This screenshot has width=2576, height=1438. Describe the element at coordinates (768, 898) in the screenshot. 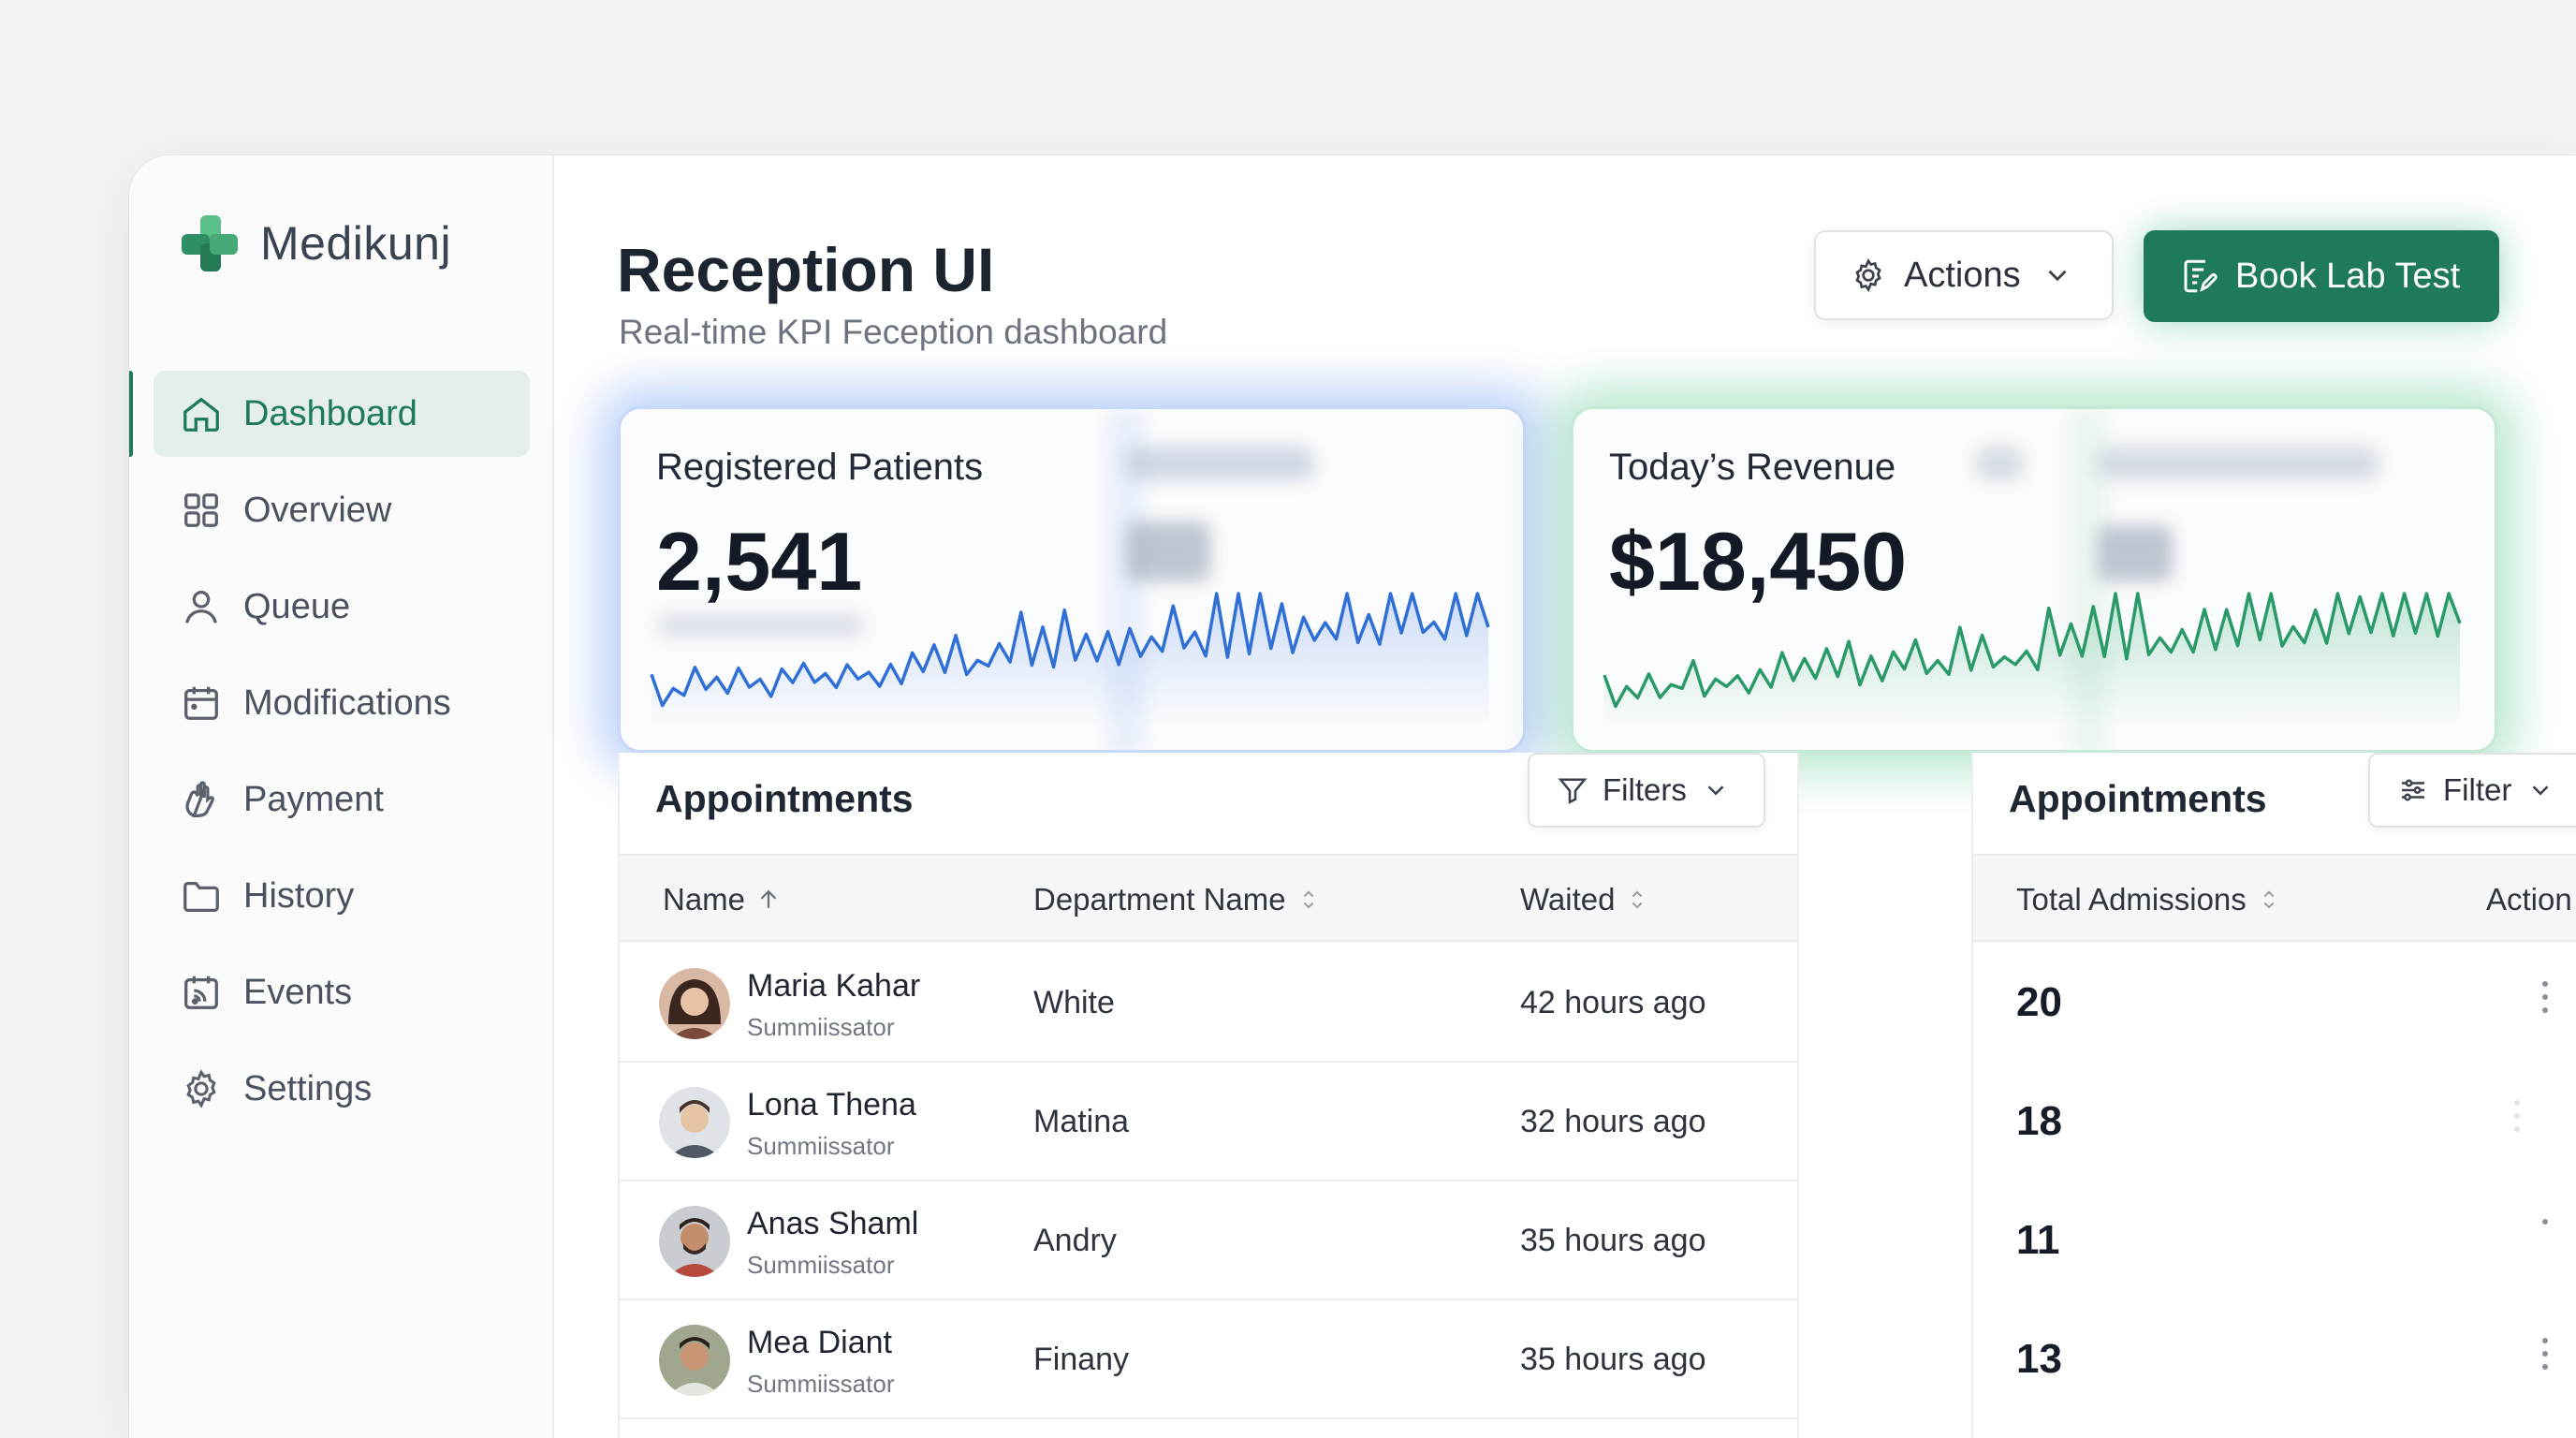

I see `arrow-up-icon` at that location.